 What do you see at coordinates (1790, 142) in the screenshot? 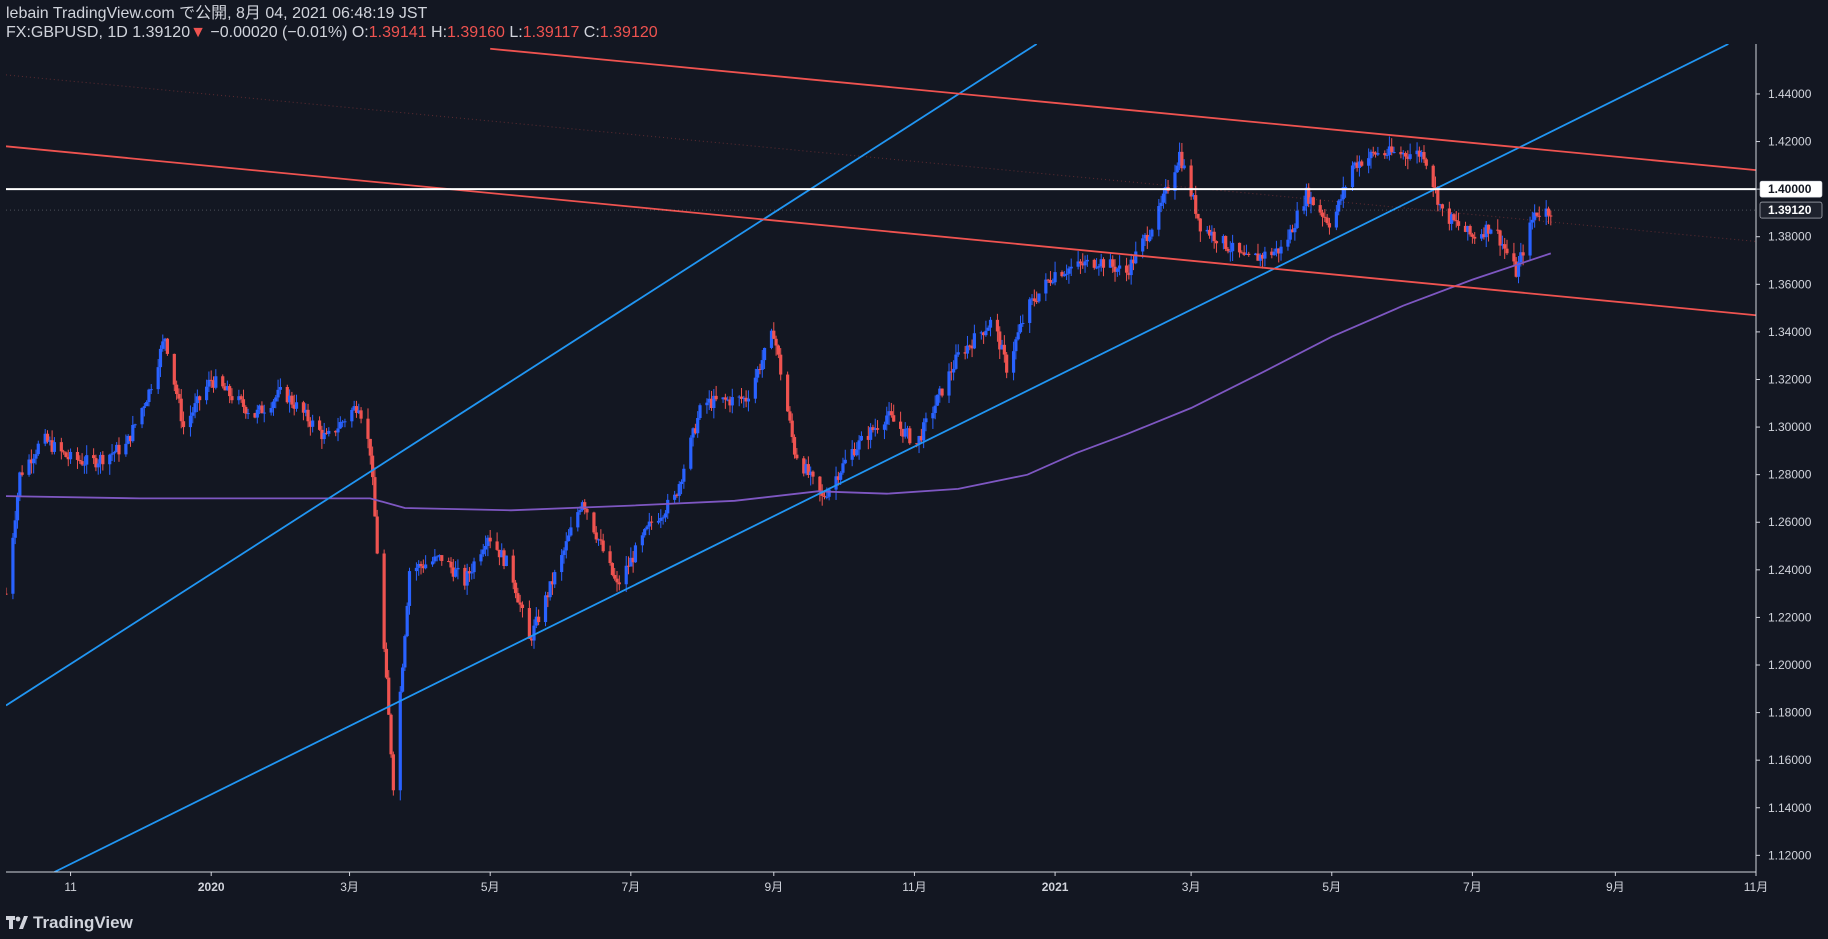
I see `y-tick-label: 1.42000` at bounding box center [1790, 142].